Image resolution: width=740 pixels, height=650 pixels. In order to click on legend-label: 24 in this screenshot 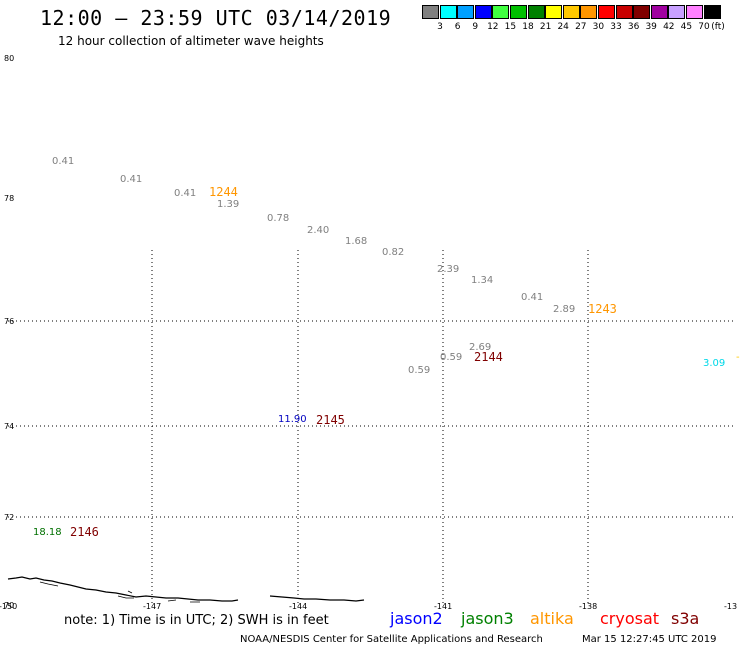, I will do `click(563, 27)`.